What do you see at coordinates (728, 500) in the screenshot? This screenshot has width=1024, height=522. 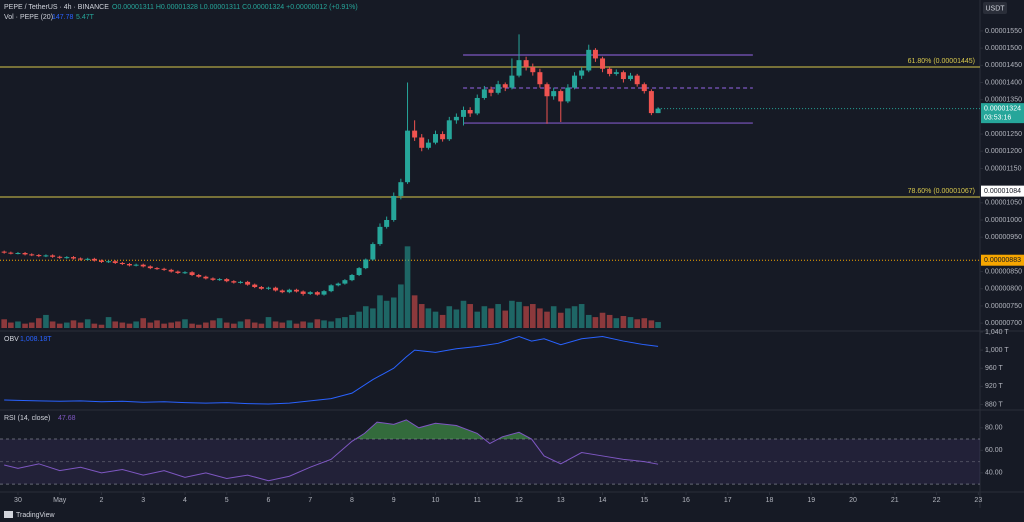 I see `x-tick-label: 17` at bounding box center [728, 500].